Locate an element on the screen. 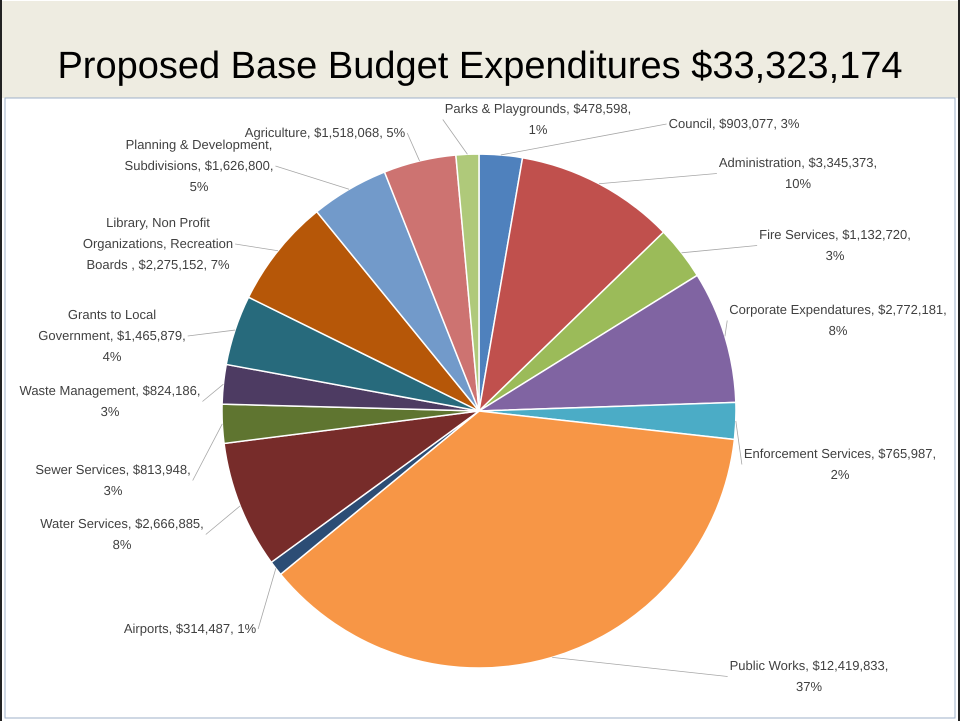 This screenshot has width=960, height=721. slice-label: Water Services, $2,666,885, 8% is located at coordinates (122, 534).